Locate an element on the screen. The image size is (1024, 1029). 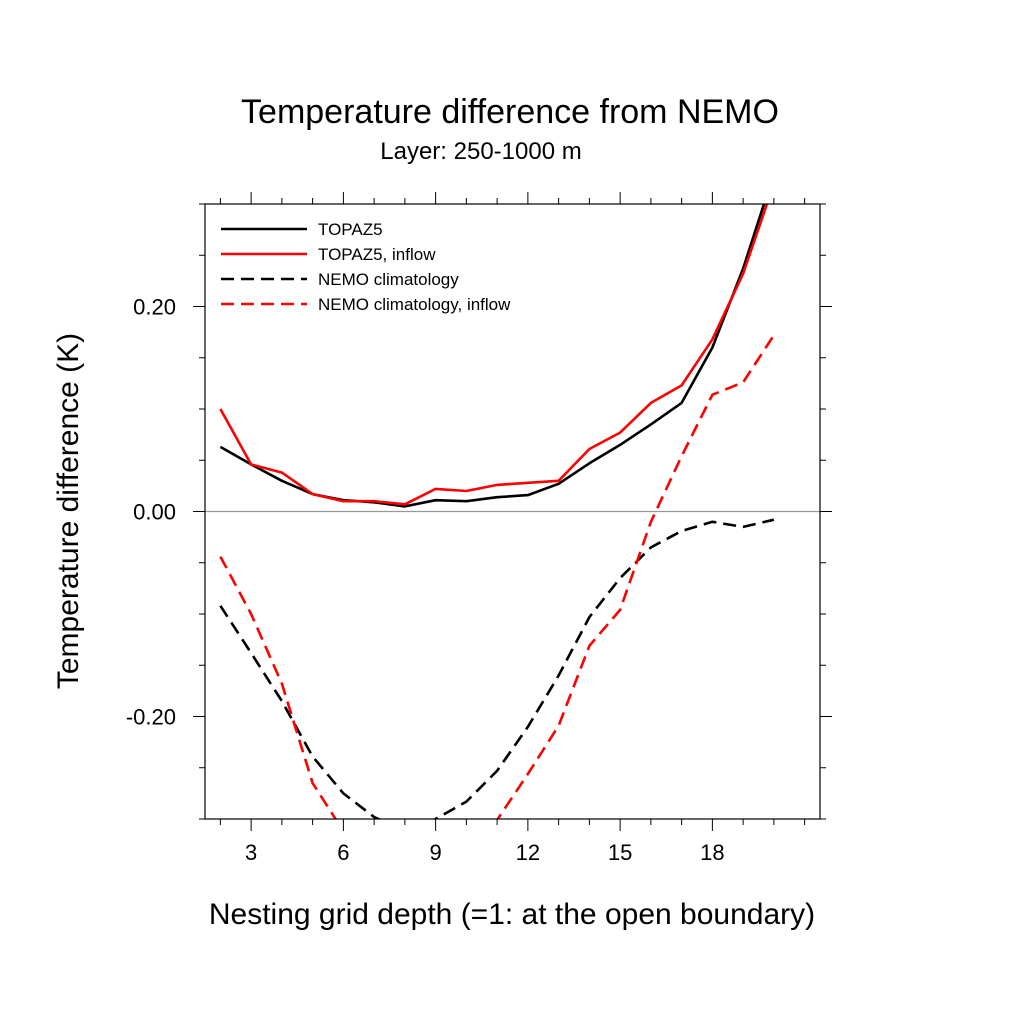
chart-subtitle: Layer: 250-1000 m is located at coordinates (480, 151).